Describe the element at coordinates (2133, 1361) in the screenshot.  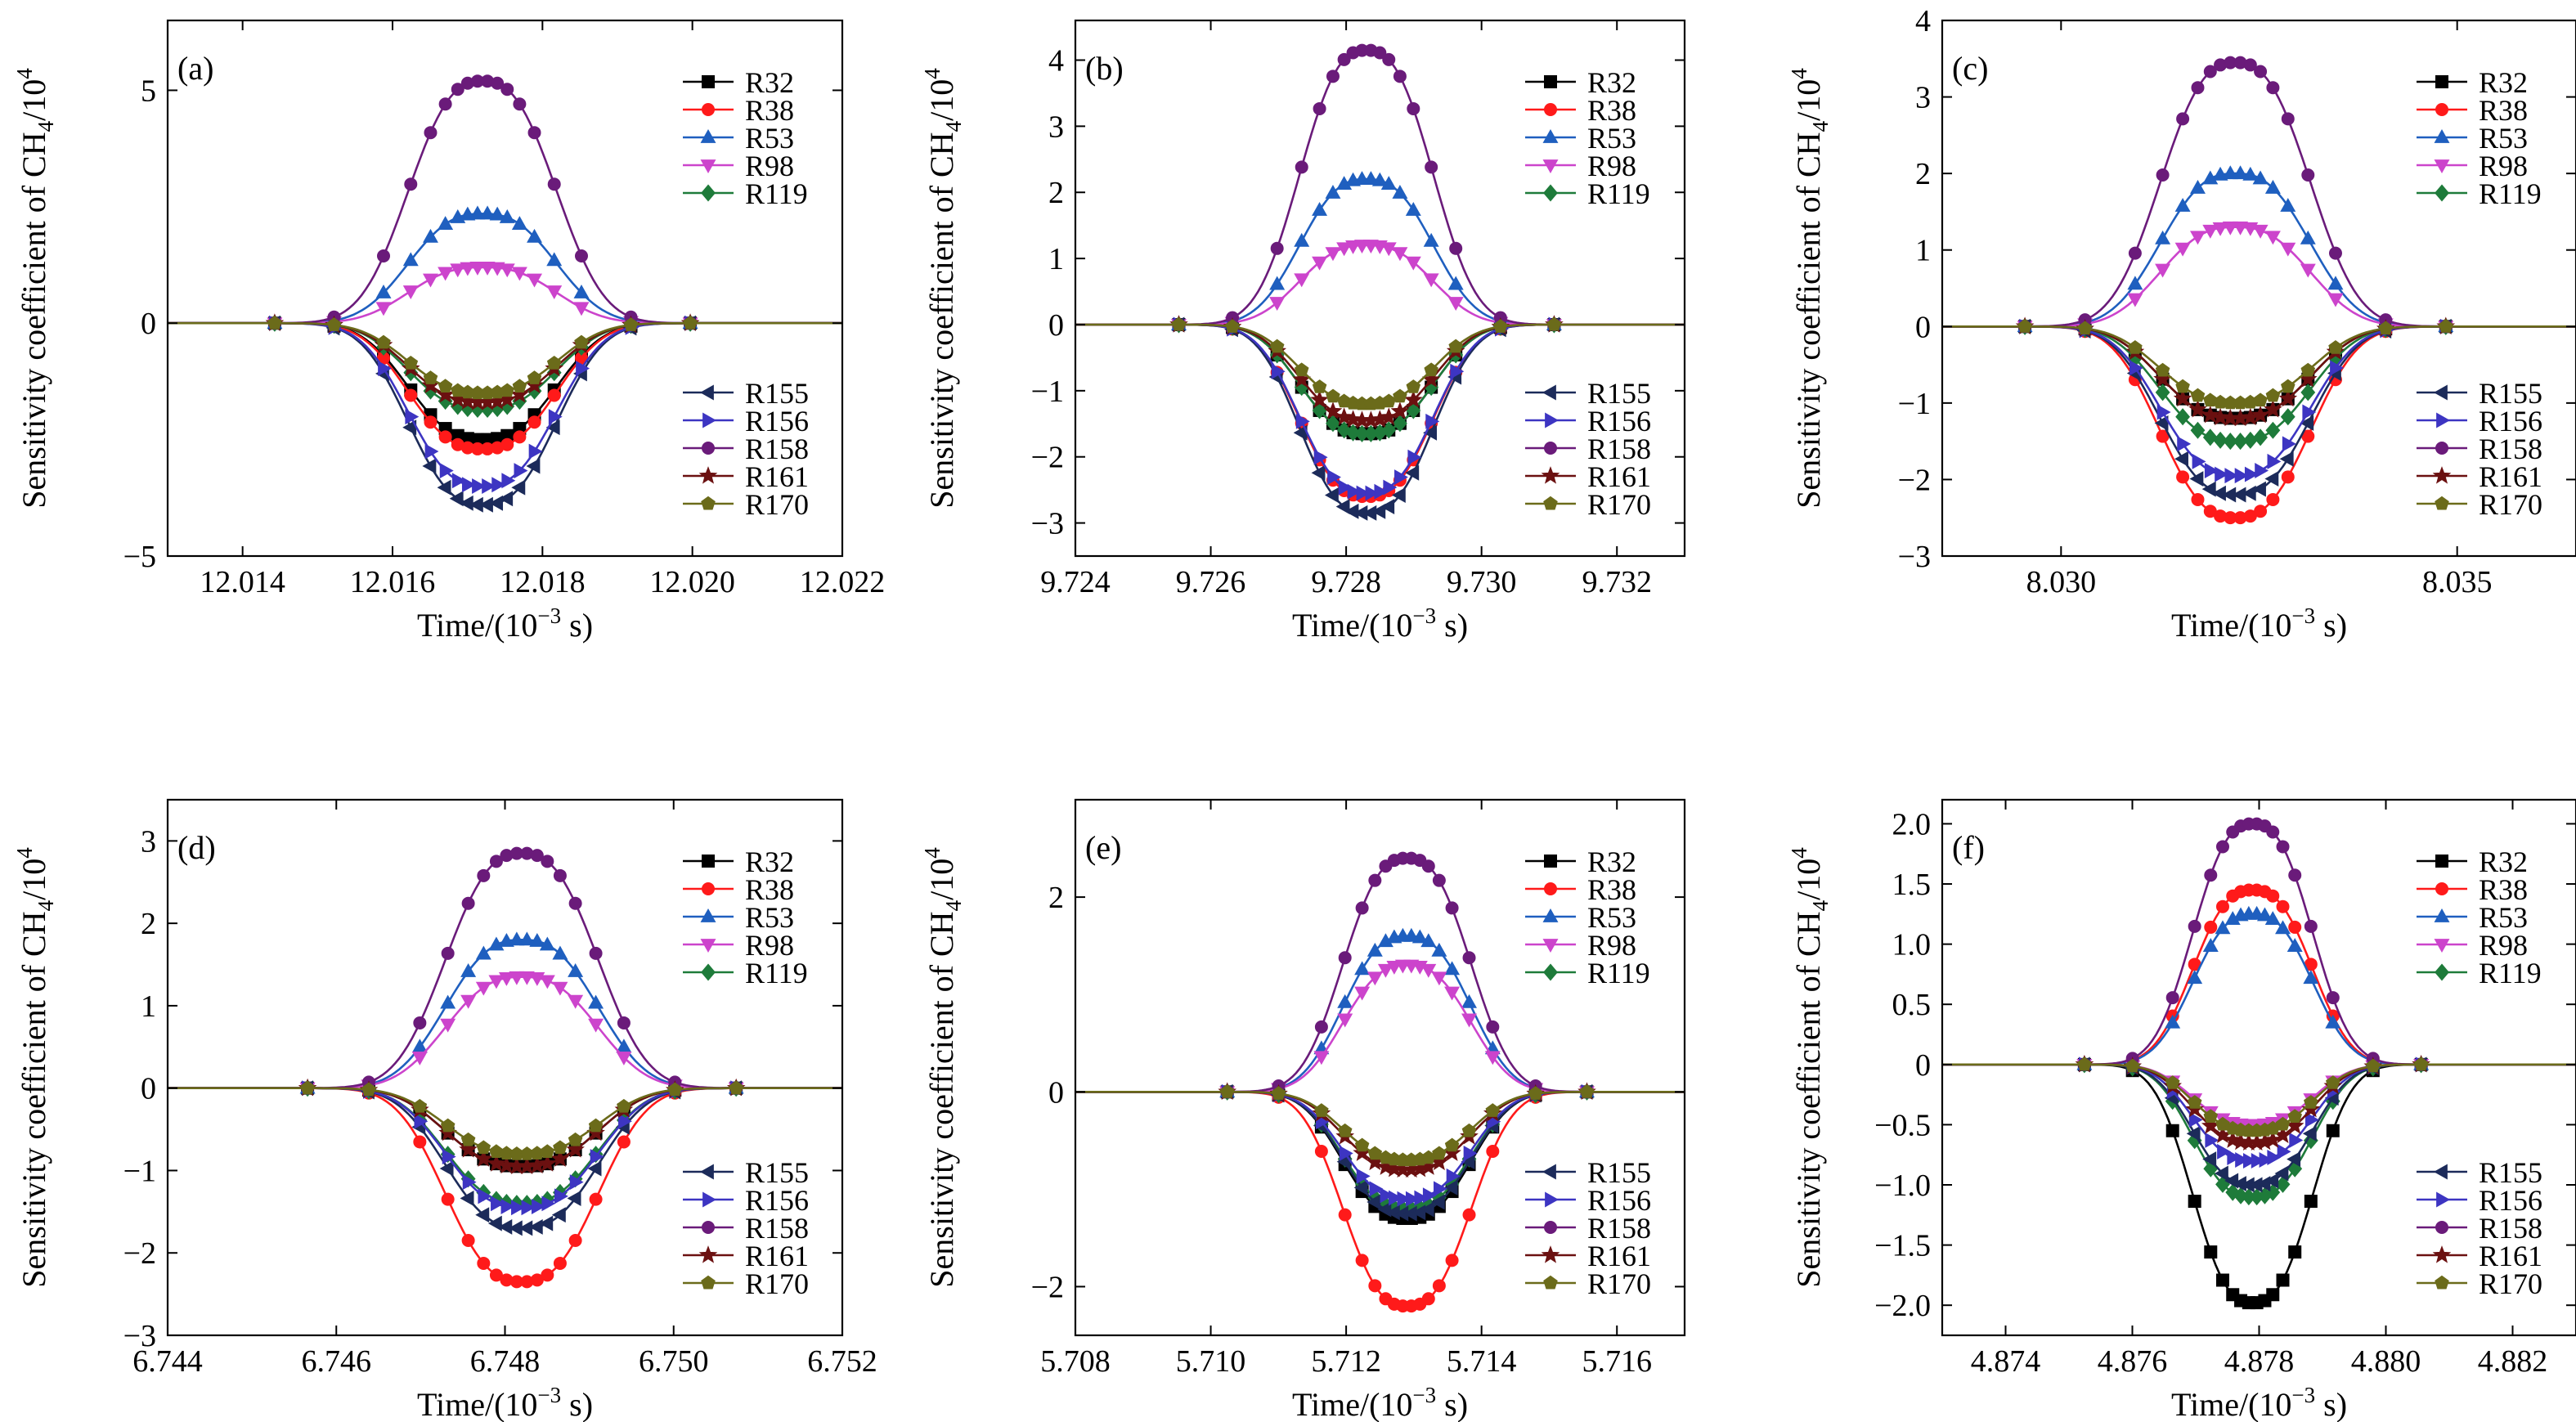
I see `x-tick-label: 4.876` at that location.